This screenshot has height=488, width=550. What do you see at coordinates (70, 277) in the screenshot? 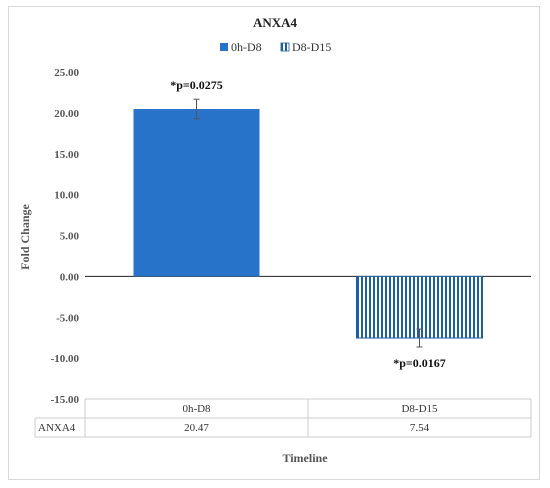
I see `y-tick-label: 0.00` at bounding box center [70, 277].